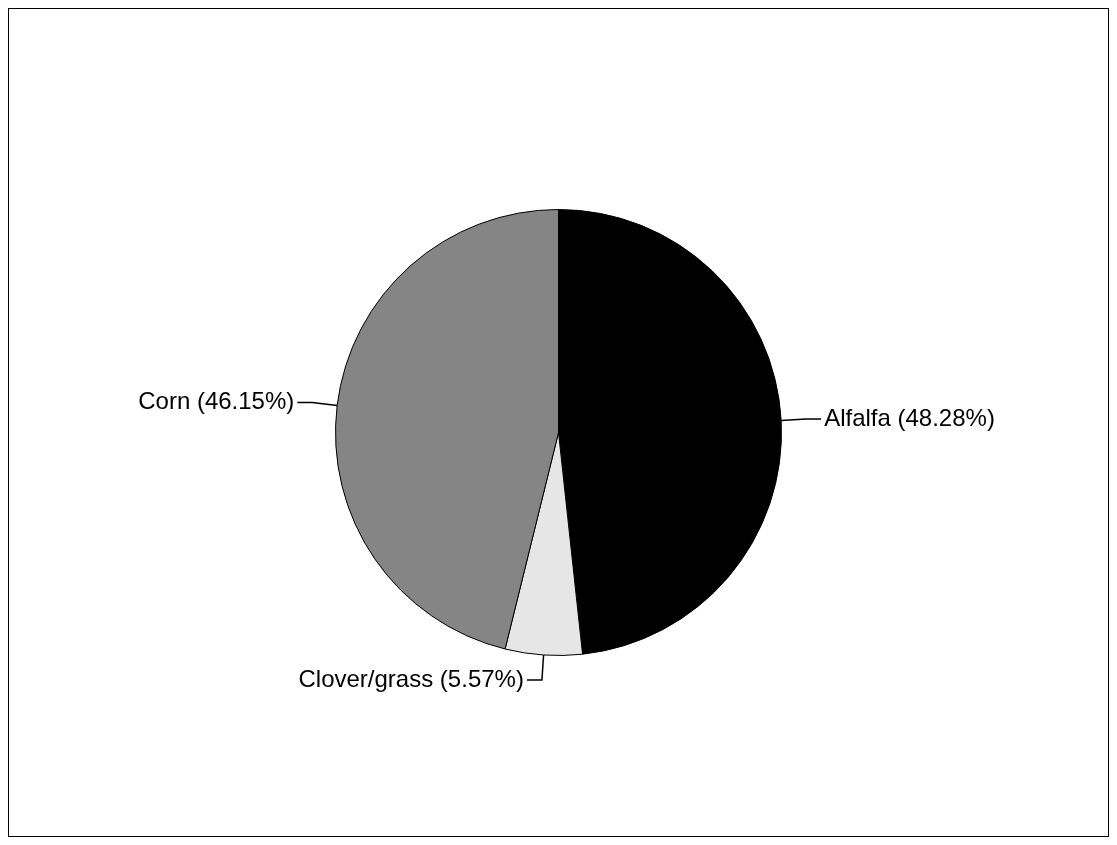  Describe the element at coordinates (411, 678) in the screenshot. I see `slice-label: Clover/grass (5.57%)` at that location.